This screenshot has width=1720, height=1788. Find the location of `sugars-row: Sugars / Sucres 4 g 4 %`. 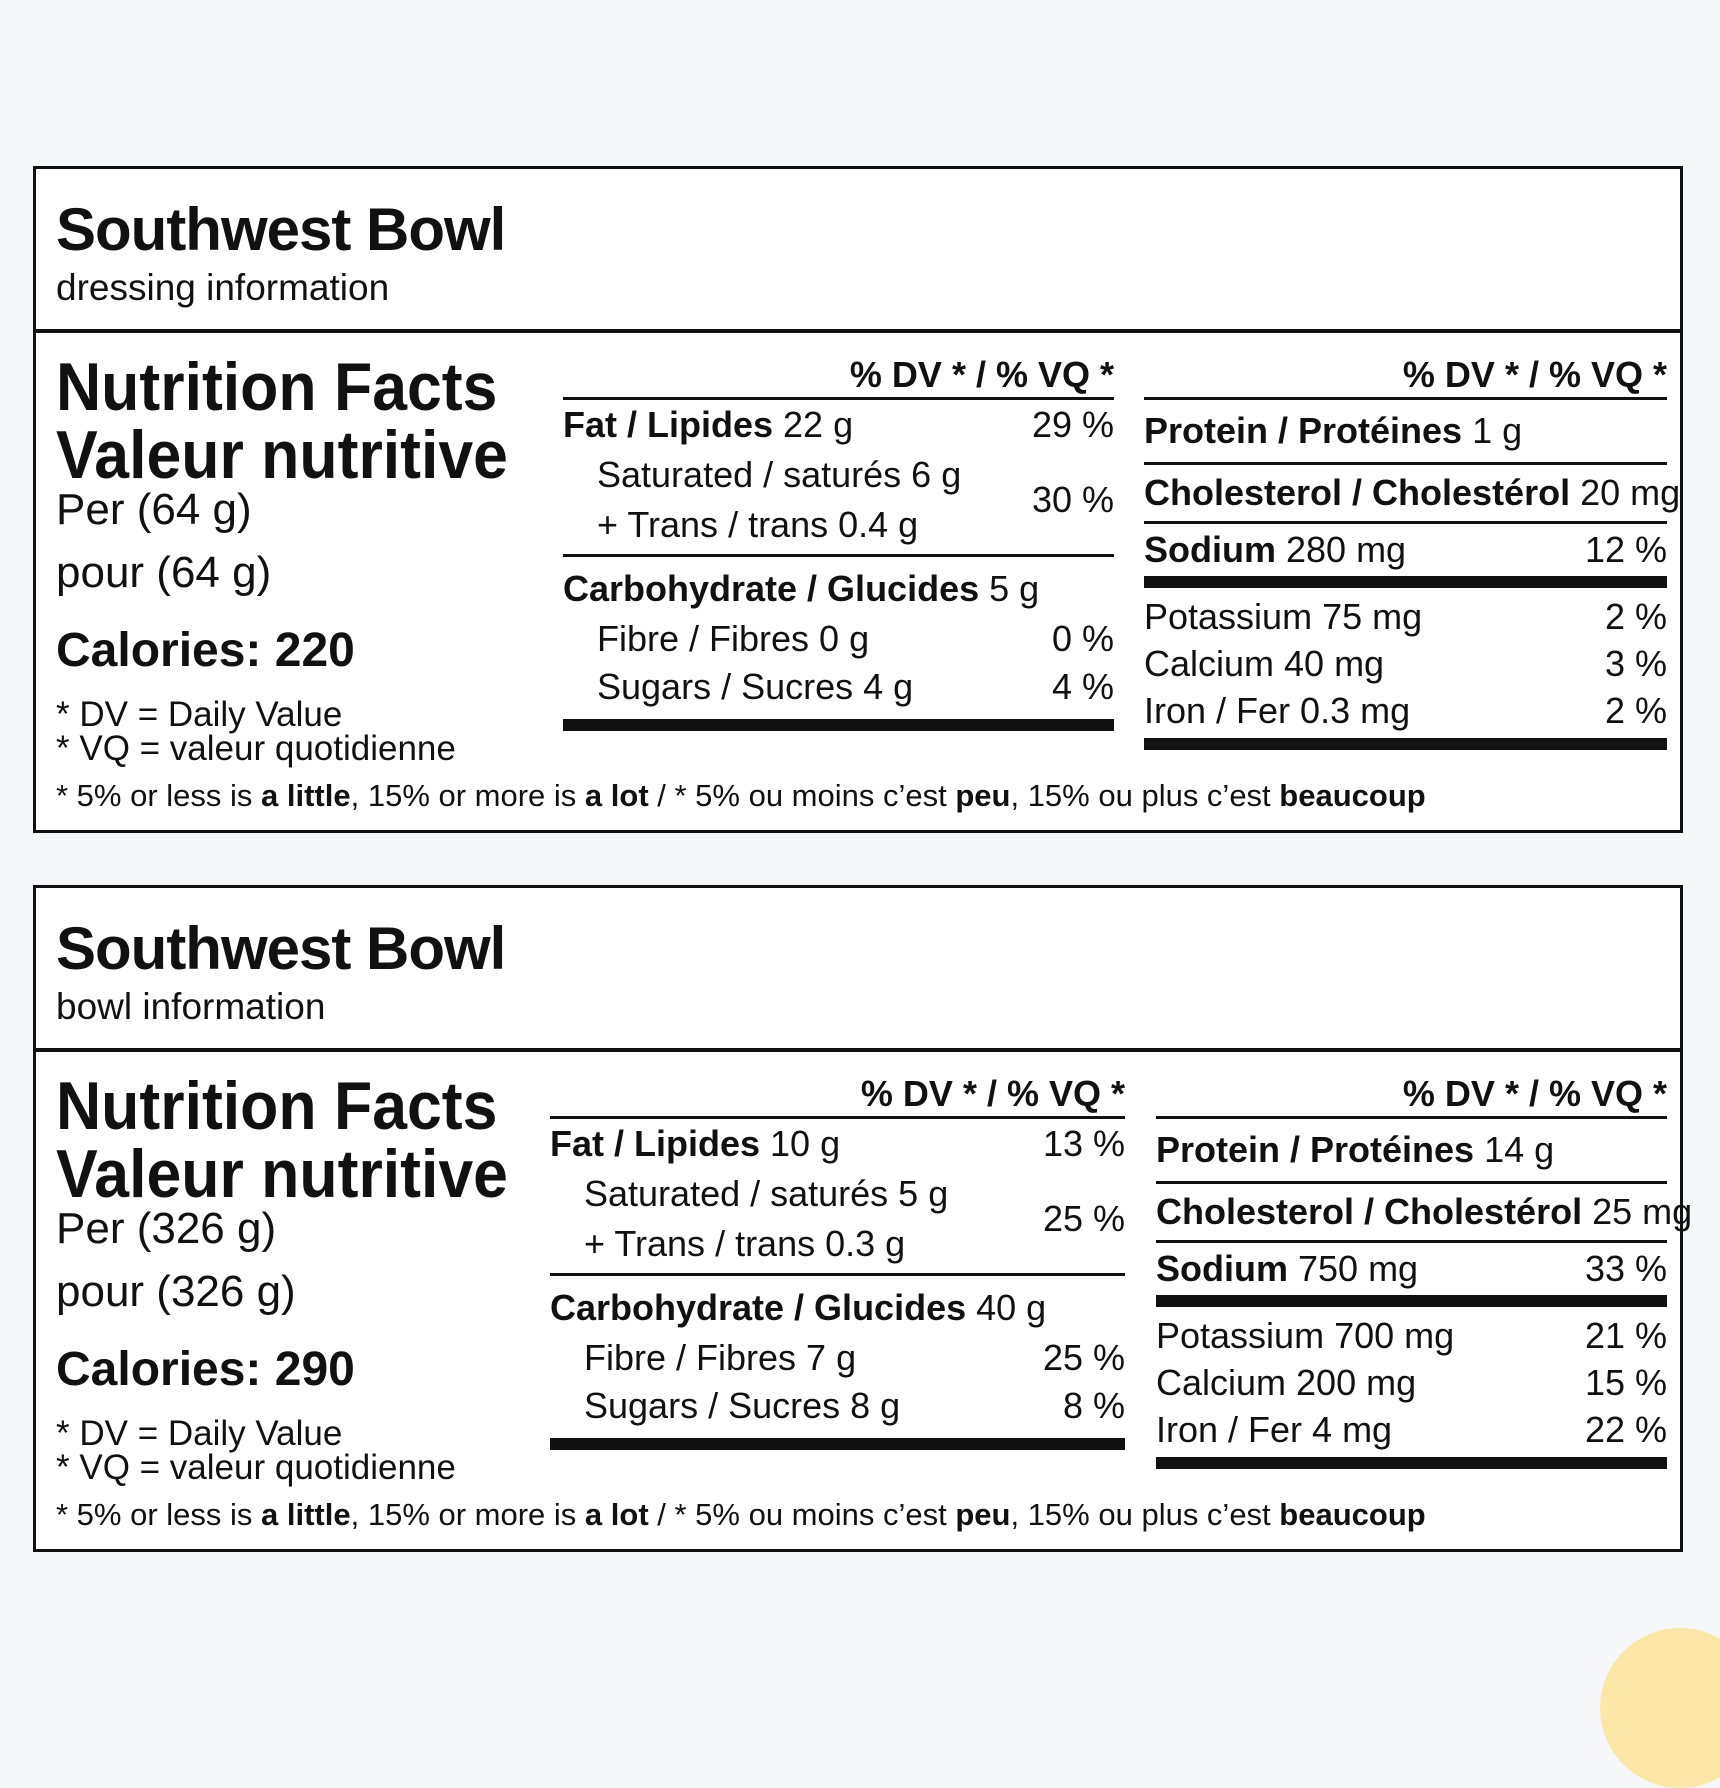

sugars-row: Sugars / Sucres 4 g 4 % is located at coordinates (838, 683).